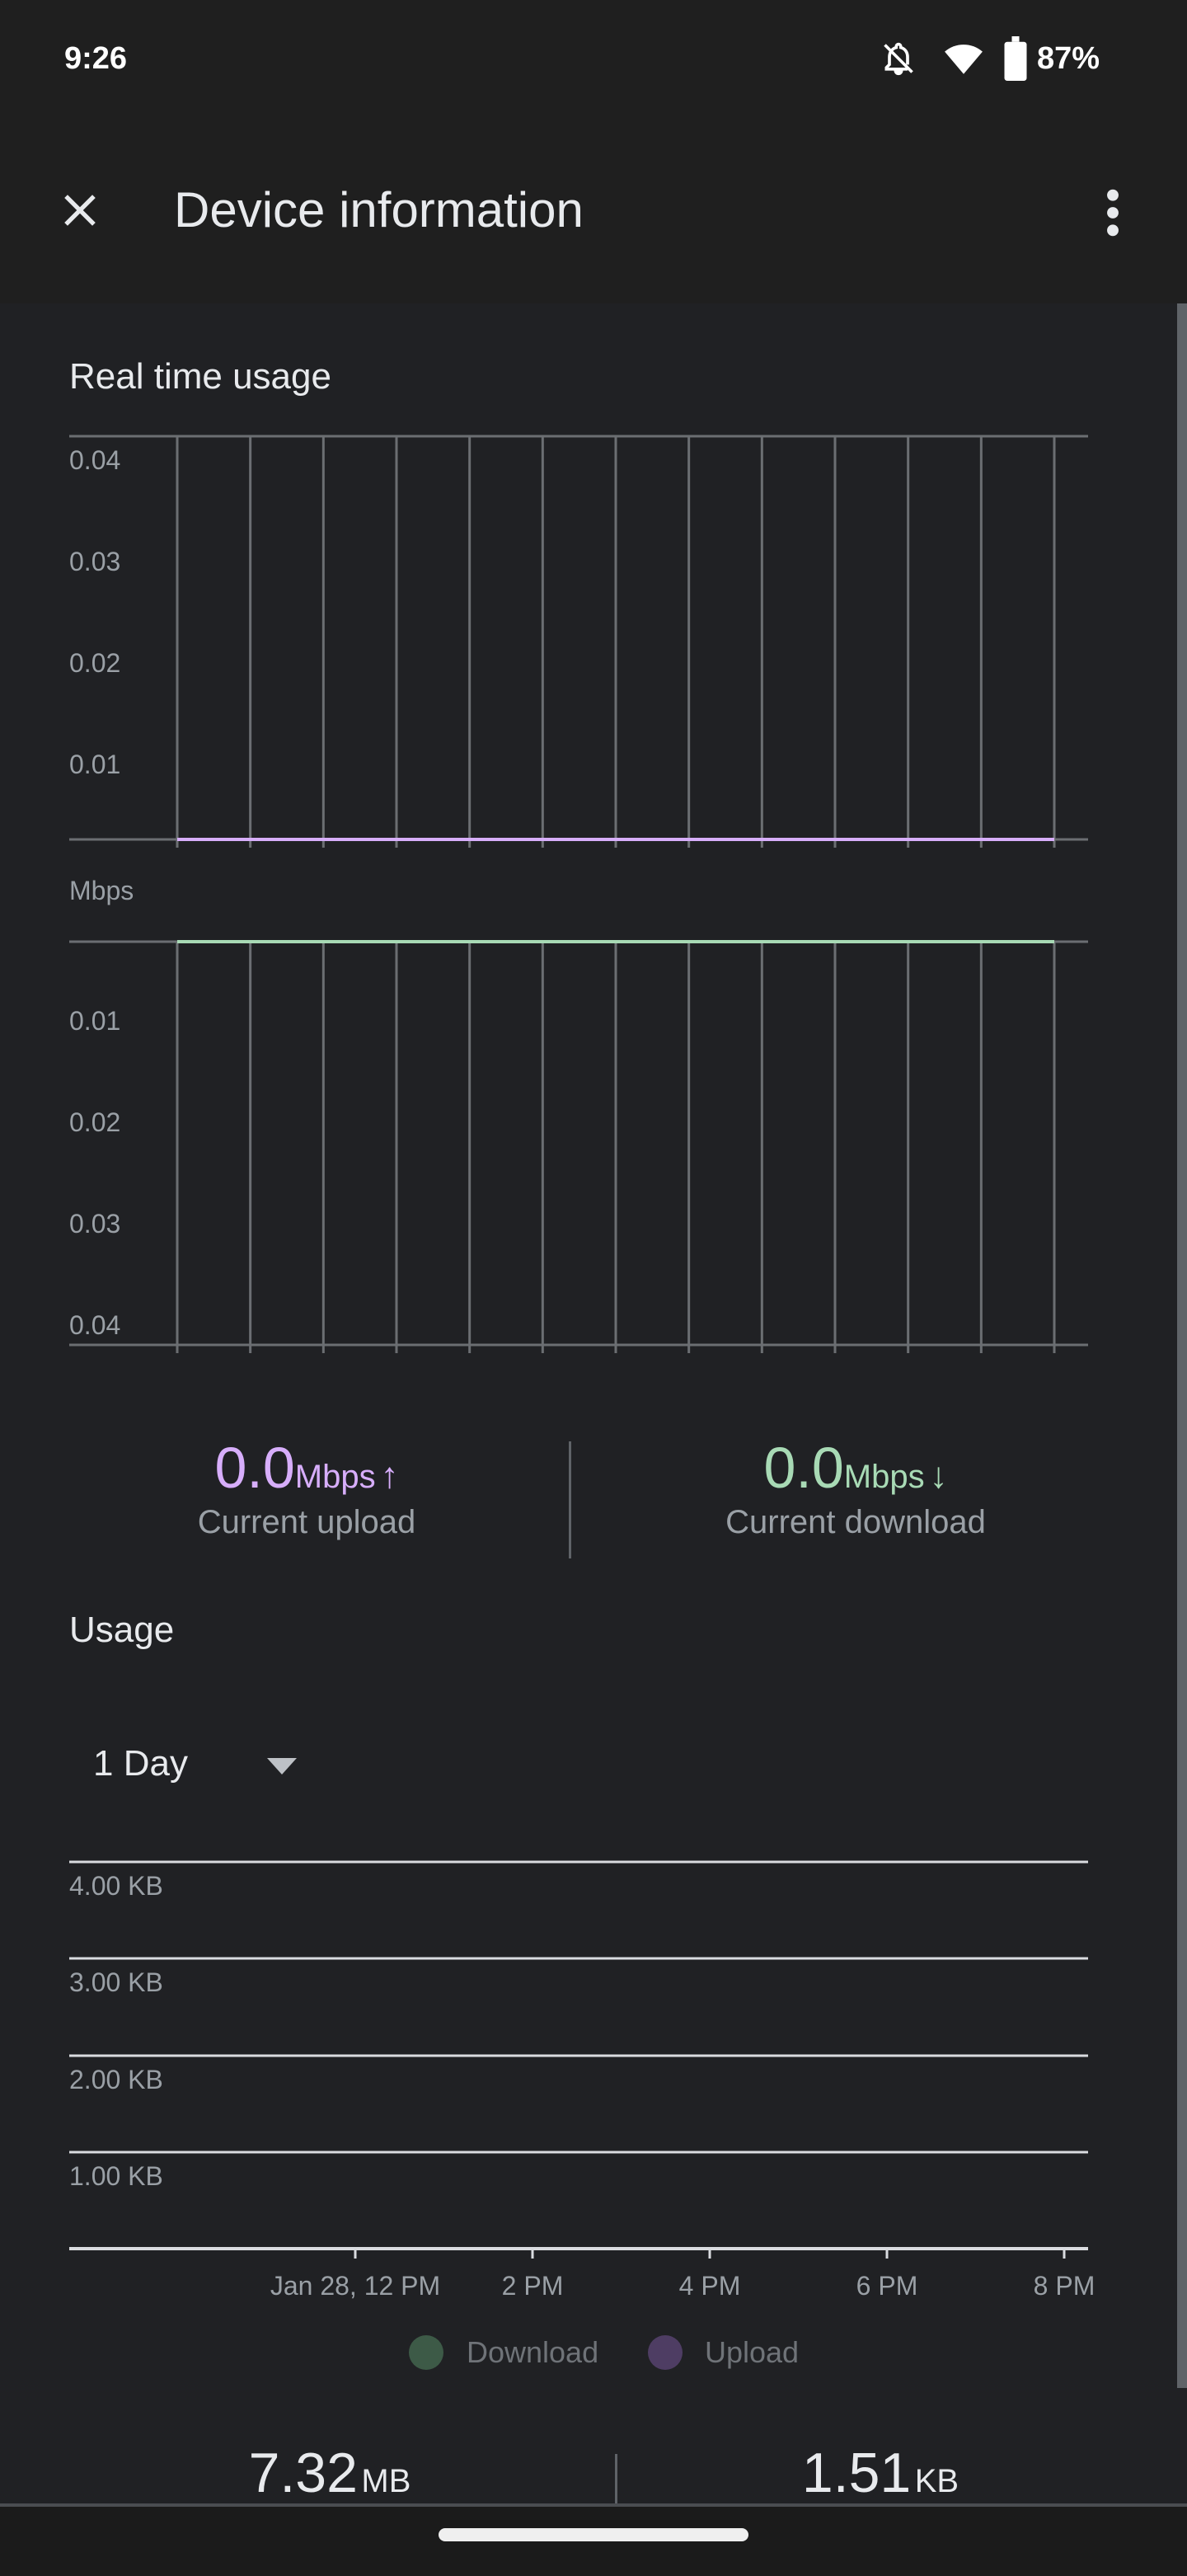 This screenshot has width=1187, height=2576. What do you see at coordinates (887, 2286) in the screenshot?
I see `x-tick-label: 6 PM` at bounding box center [887, 2286].